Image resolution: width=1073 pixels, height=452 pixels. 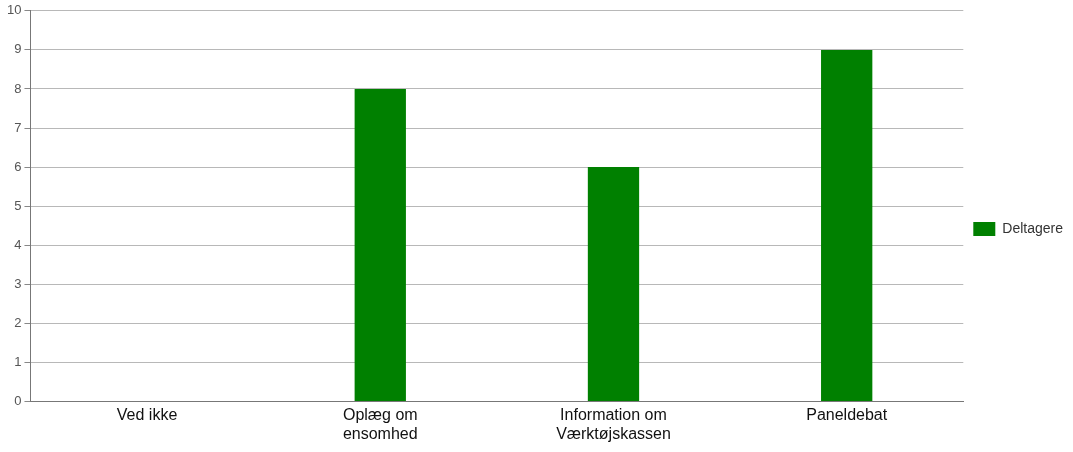 What do you see at coordinates (18, 244) in the screenshot?
I see `y-tick-label: 4` at bounding box center [18, 244].